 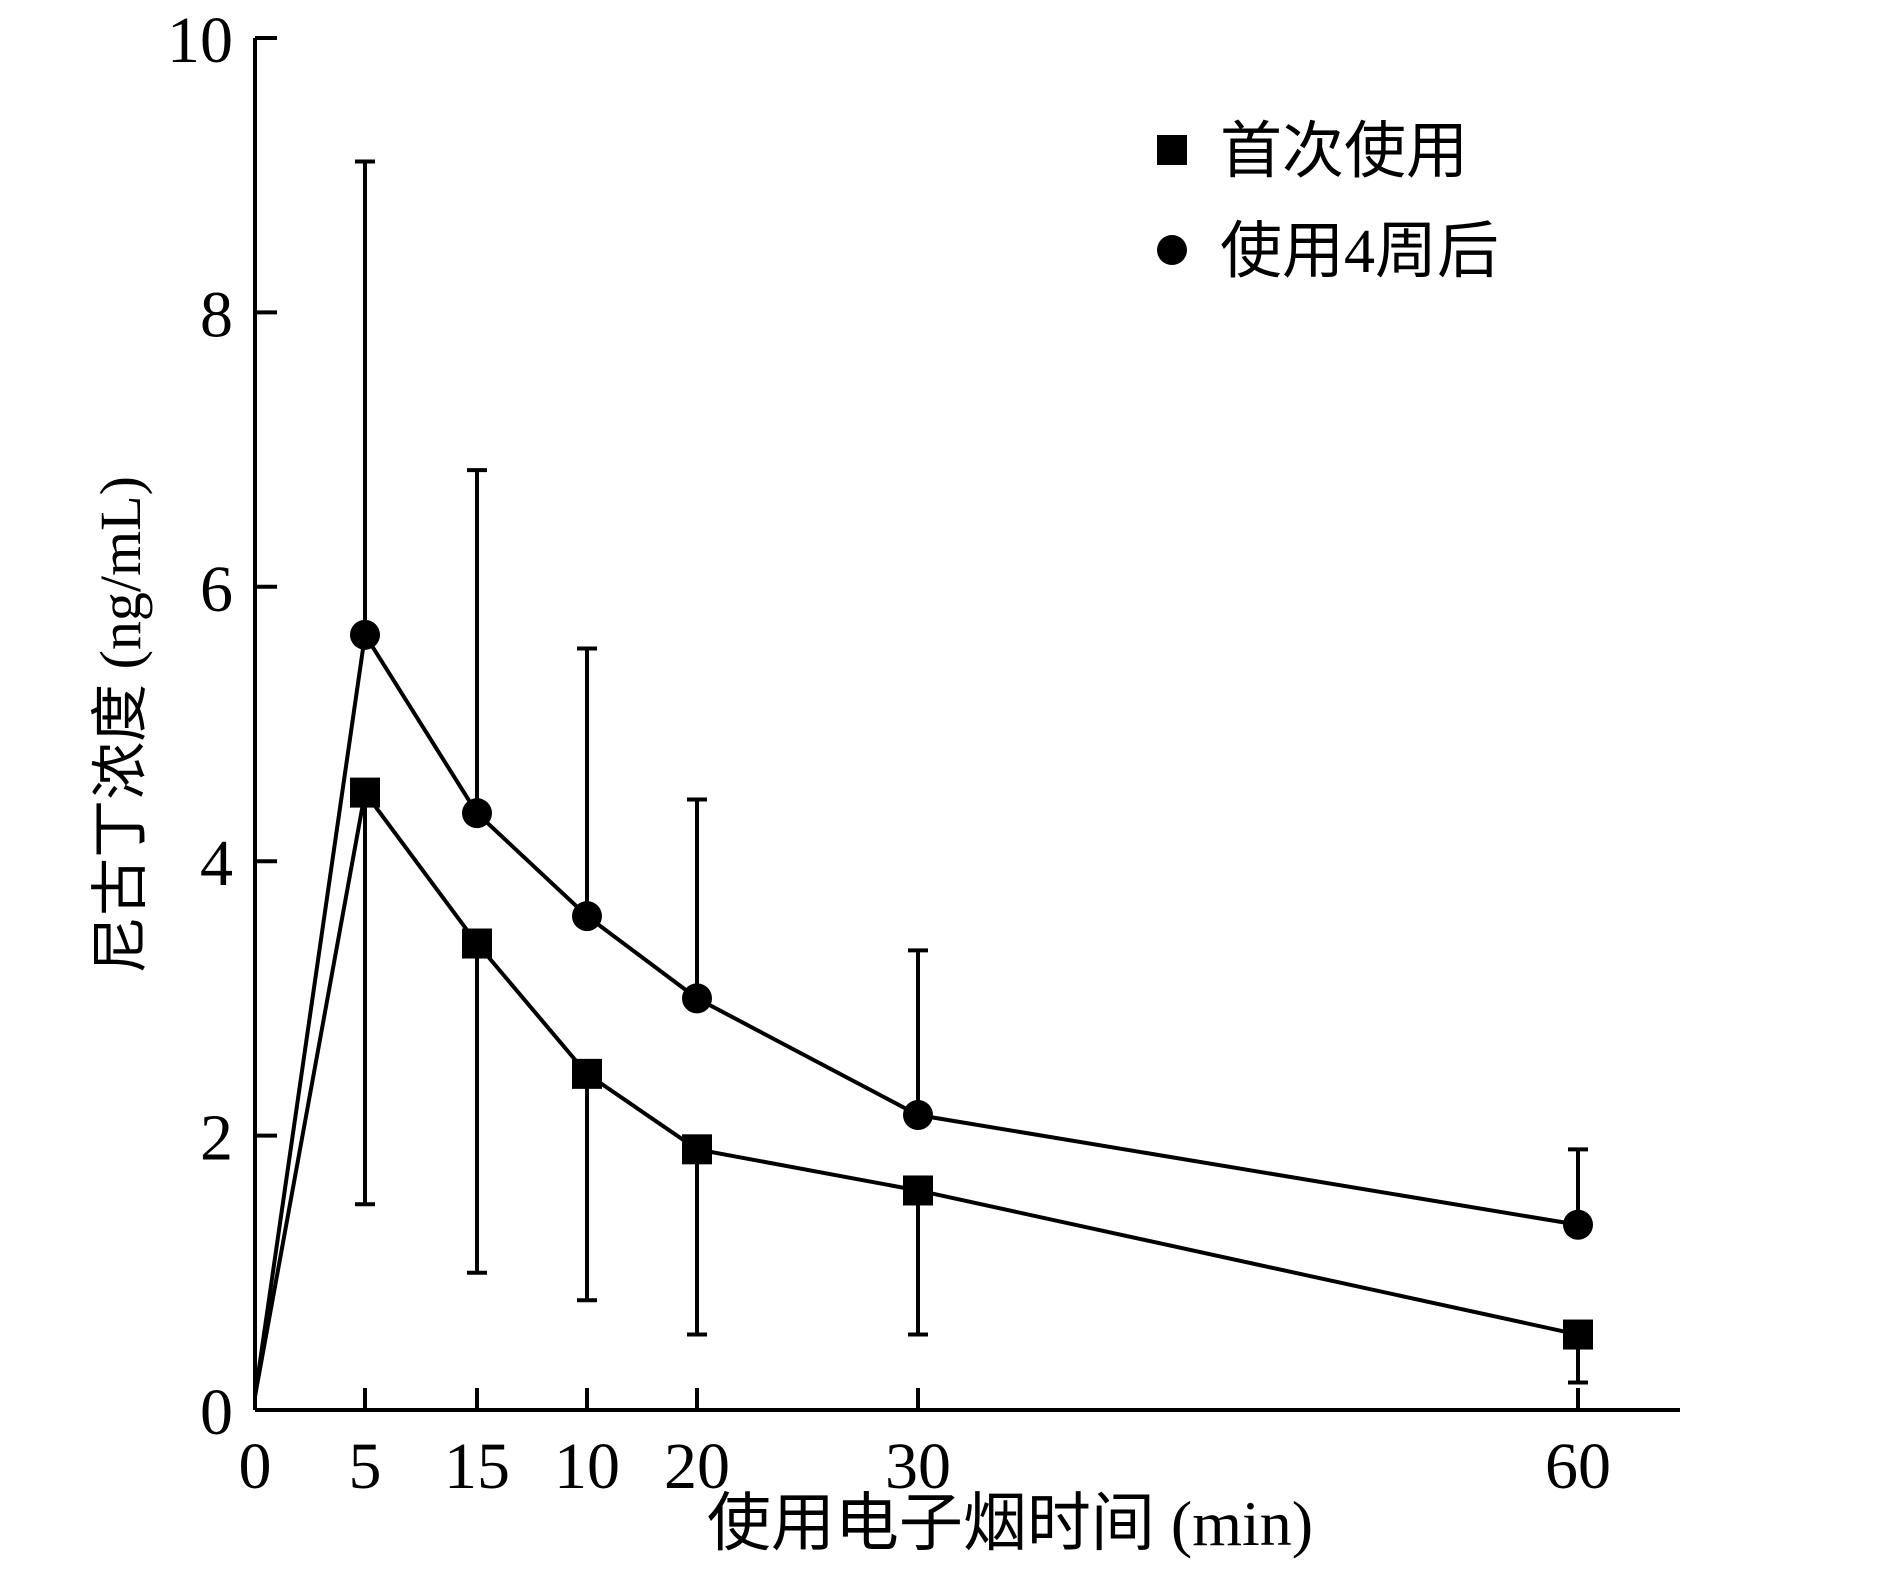 What do you see at coordinates (477, 1466) in the screenshot?
I see `x-tick-label: 15` at bounding box center [477, 1466].